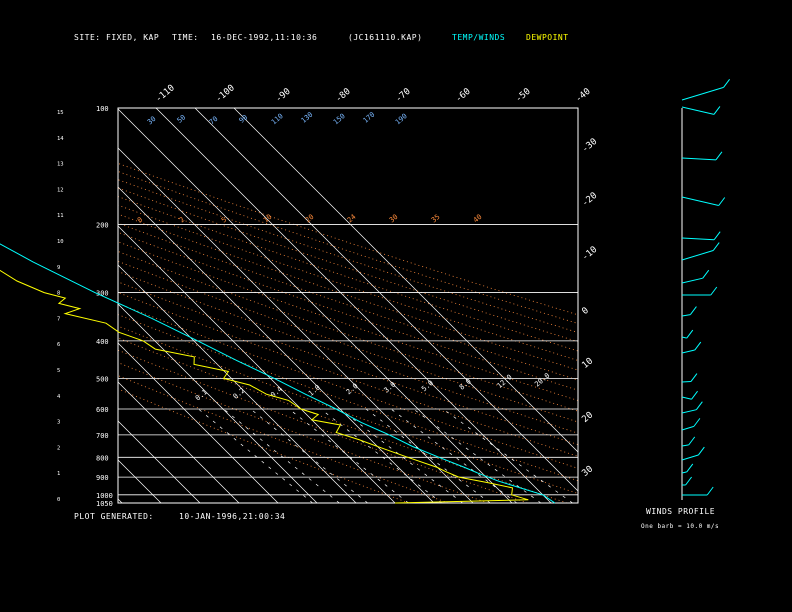 This screenshot has width=792, height=612. I want to click on height-tick-label: 5, so click(58, 371).